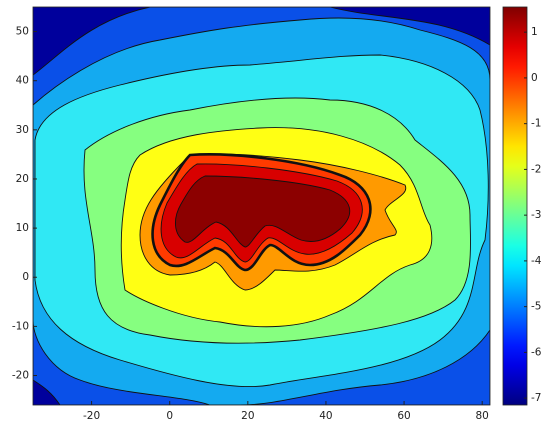 This screenshot has height=427, width=550. Describe the element at coordinates (534, 32) in the screenshot. I see `colorbar-tick-label: 1` at that location.